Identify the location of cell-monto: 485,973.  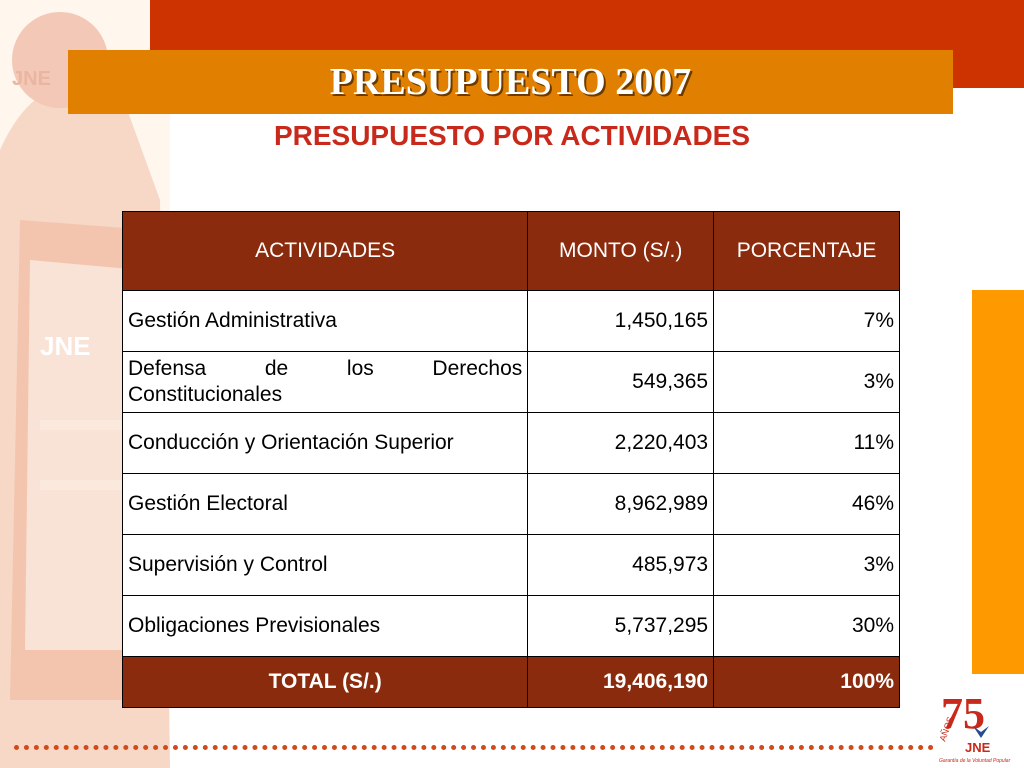
(621, 565).